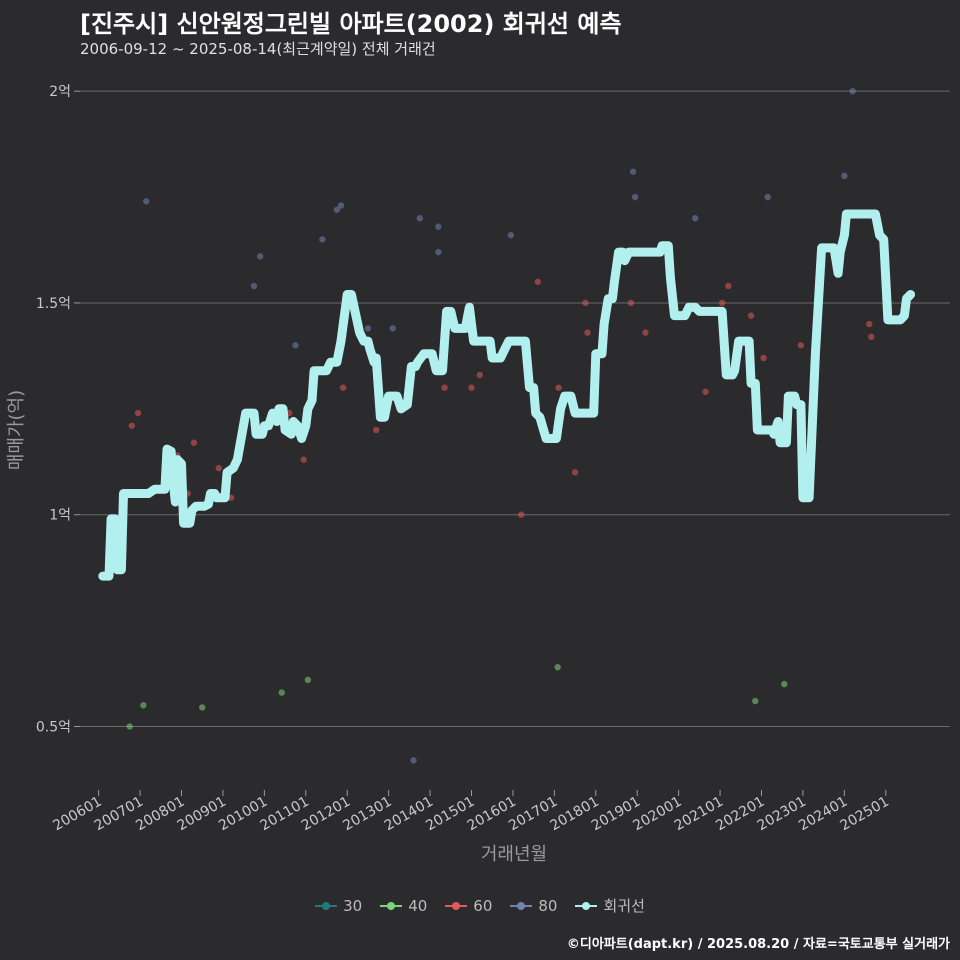 The width and height of the screenshot is (960, 960). Describe the element at coordinates (53, 304) in the screenshot. I see `y-tick-label: 1.5억` at that location.